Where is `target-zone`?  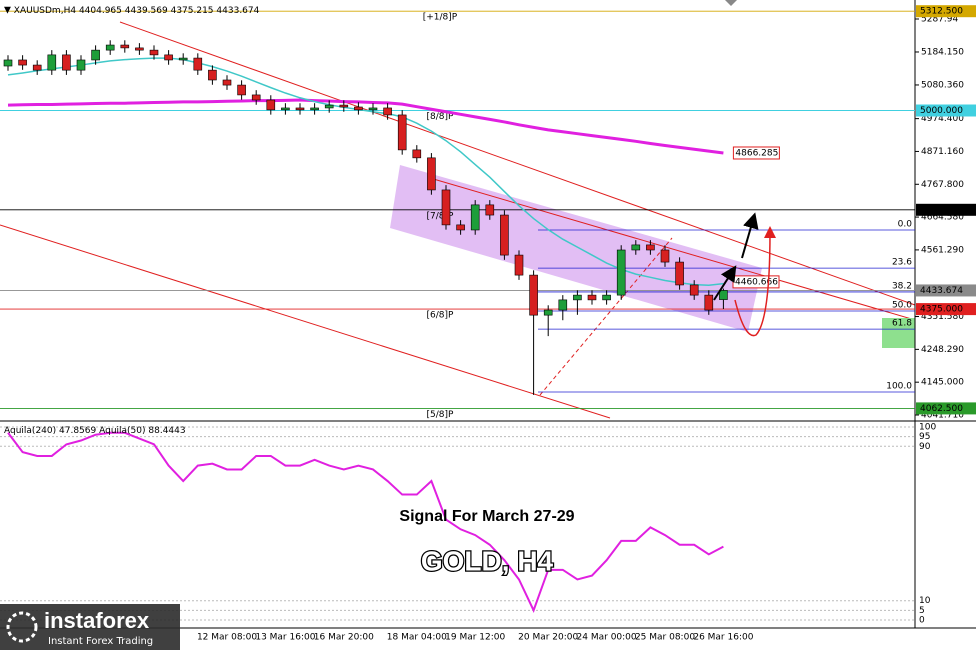 target-zone is located at coordinates (898, 333).